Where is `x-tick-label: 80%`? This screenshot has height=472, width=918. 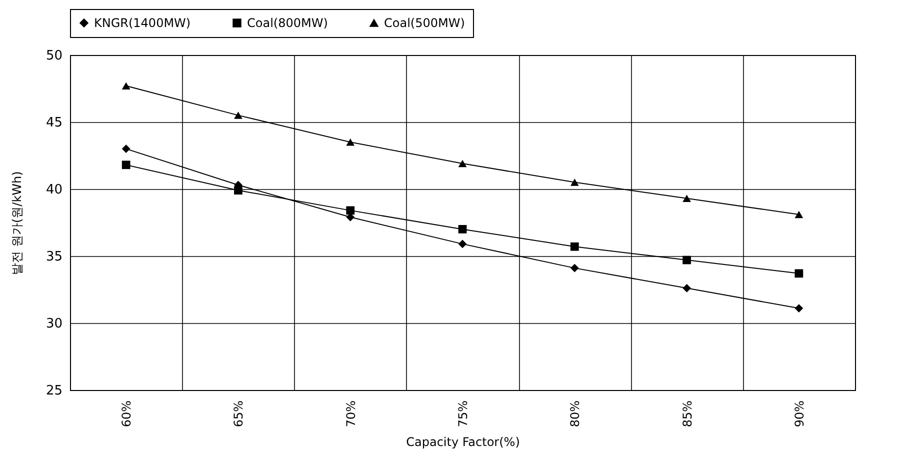
x-tick-label: 80% is located at coordinates (575, 414).